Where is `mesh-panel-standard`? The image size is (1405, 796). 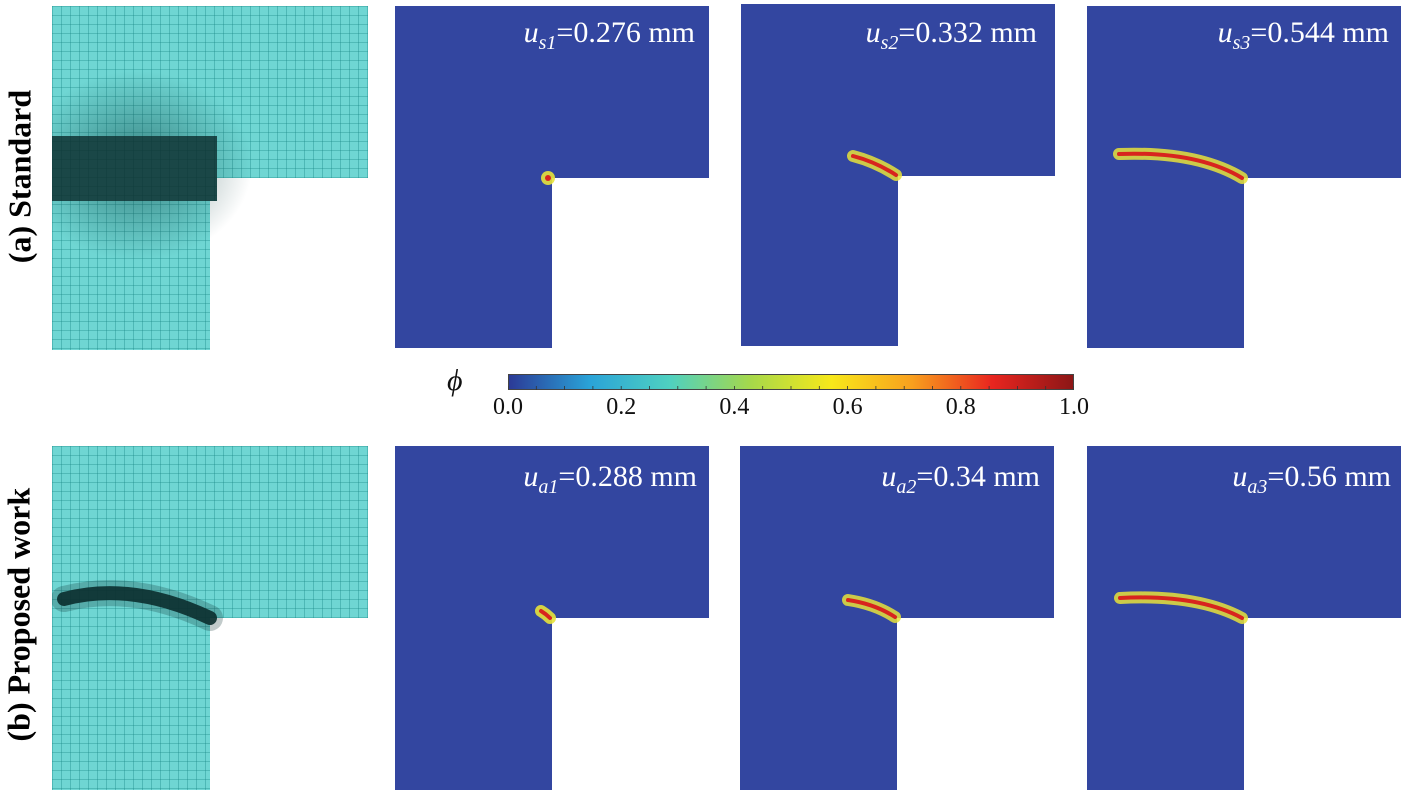 mesh-panel-standard is located at coordinates (210, 178).